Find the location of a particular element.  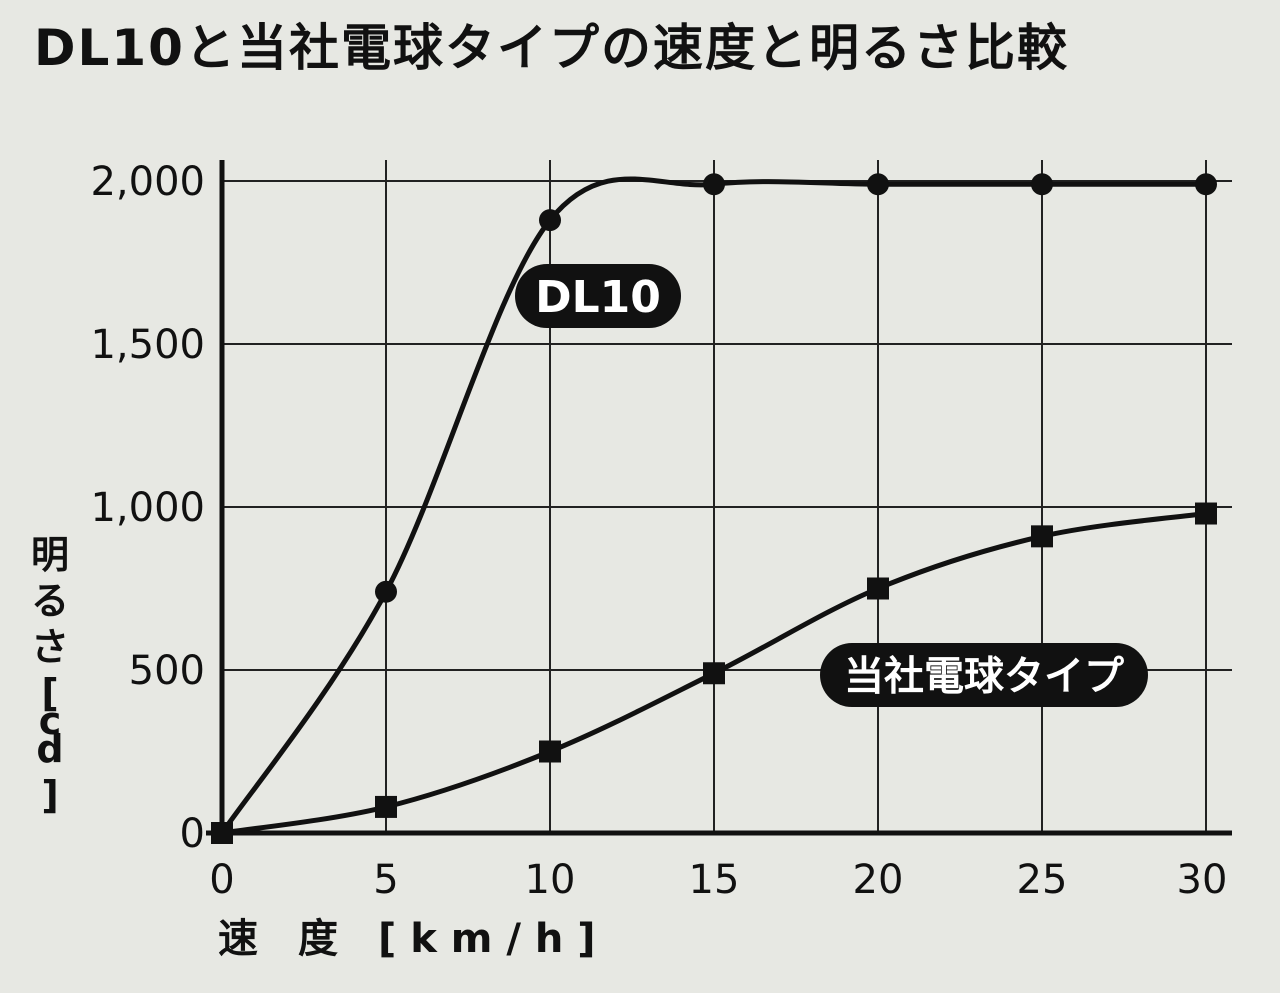

series-tag-label-0: DL10 is located at coordinates (598, 297).